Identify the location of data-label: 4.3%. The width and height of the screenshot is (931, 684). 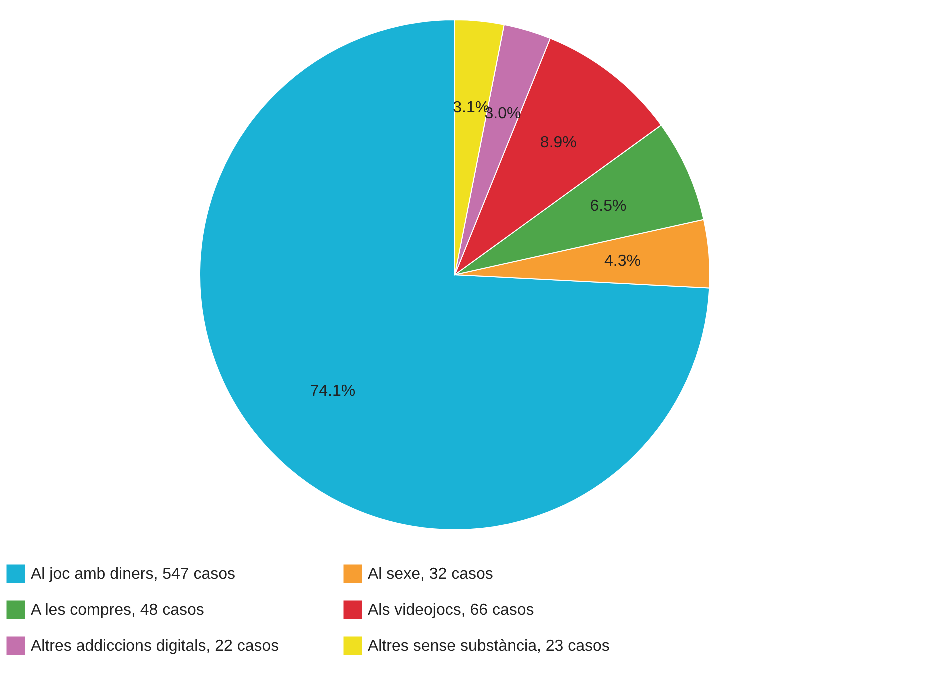
(622, 261).